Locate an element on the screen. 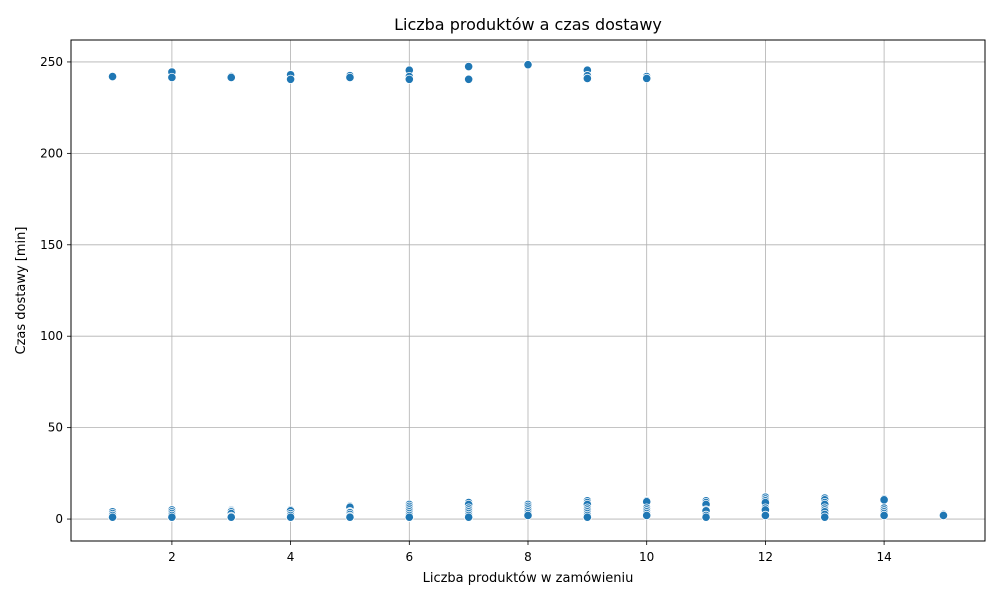 The image size is (1000, 600). x-tick-label: 6 is located at coordinates (409, 557).